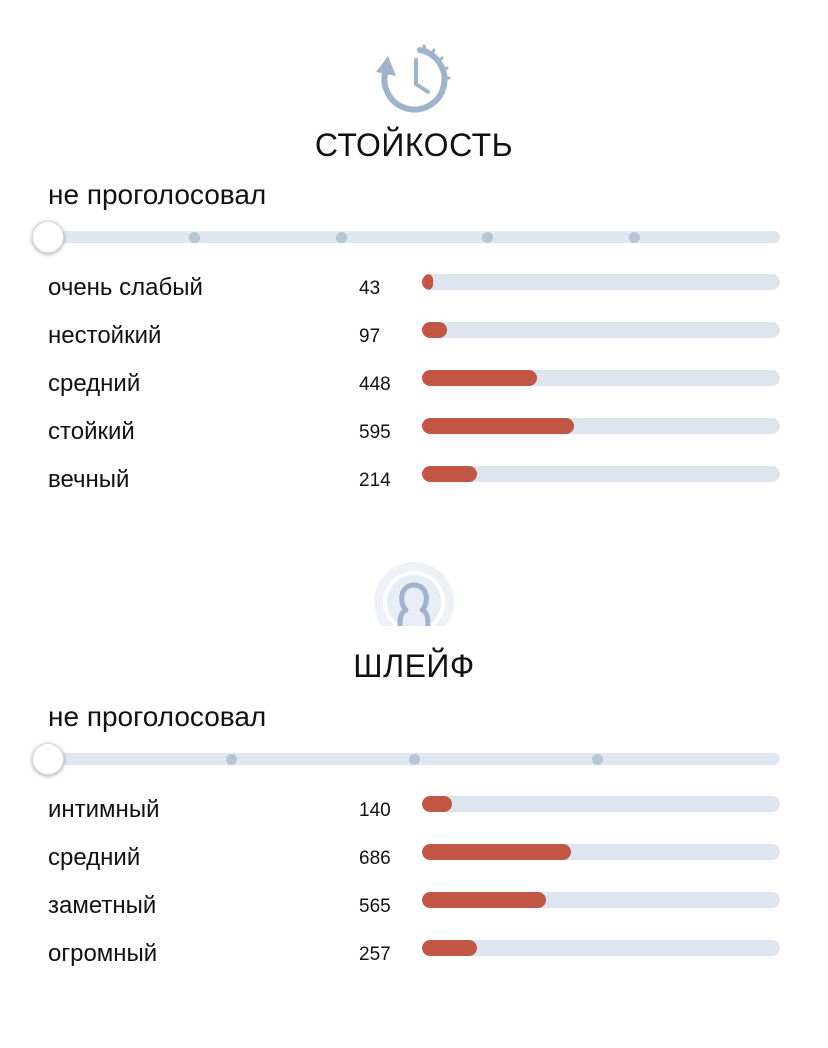 This screenshot has width=828, height=1048. I want to click on person-aura-icon, so click(414, 597).